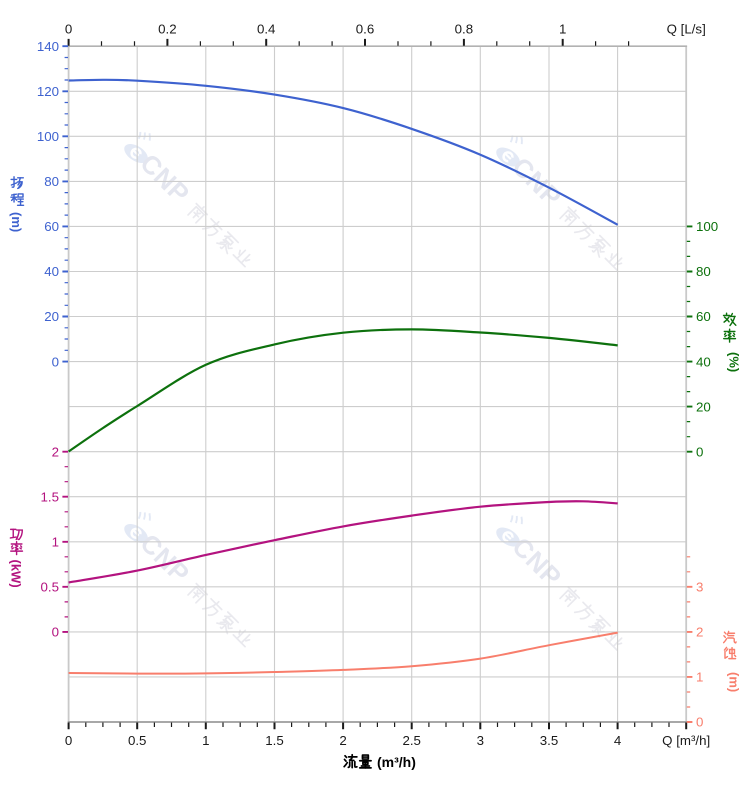  What do you see at coordinates (686, 740) in the screenshot?
I see `svg-text: Q [m³/h]` at bounding box center [686, 740].